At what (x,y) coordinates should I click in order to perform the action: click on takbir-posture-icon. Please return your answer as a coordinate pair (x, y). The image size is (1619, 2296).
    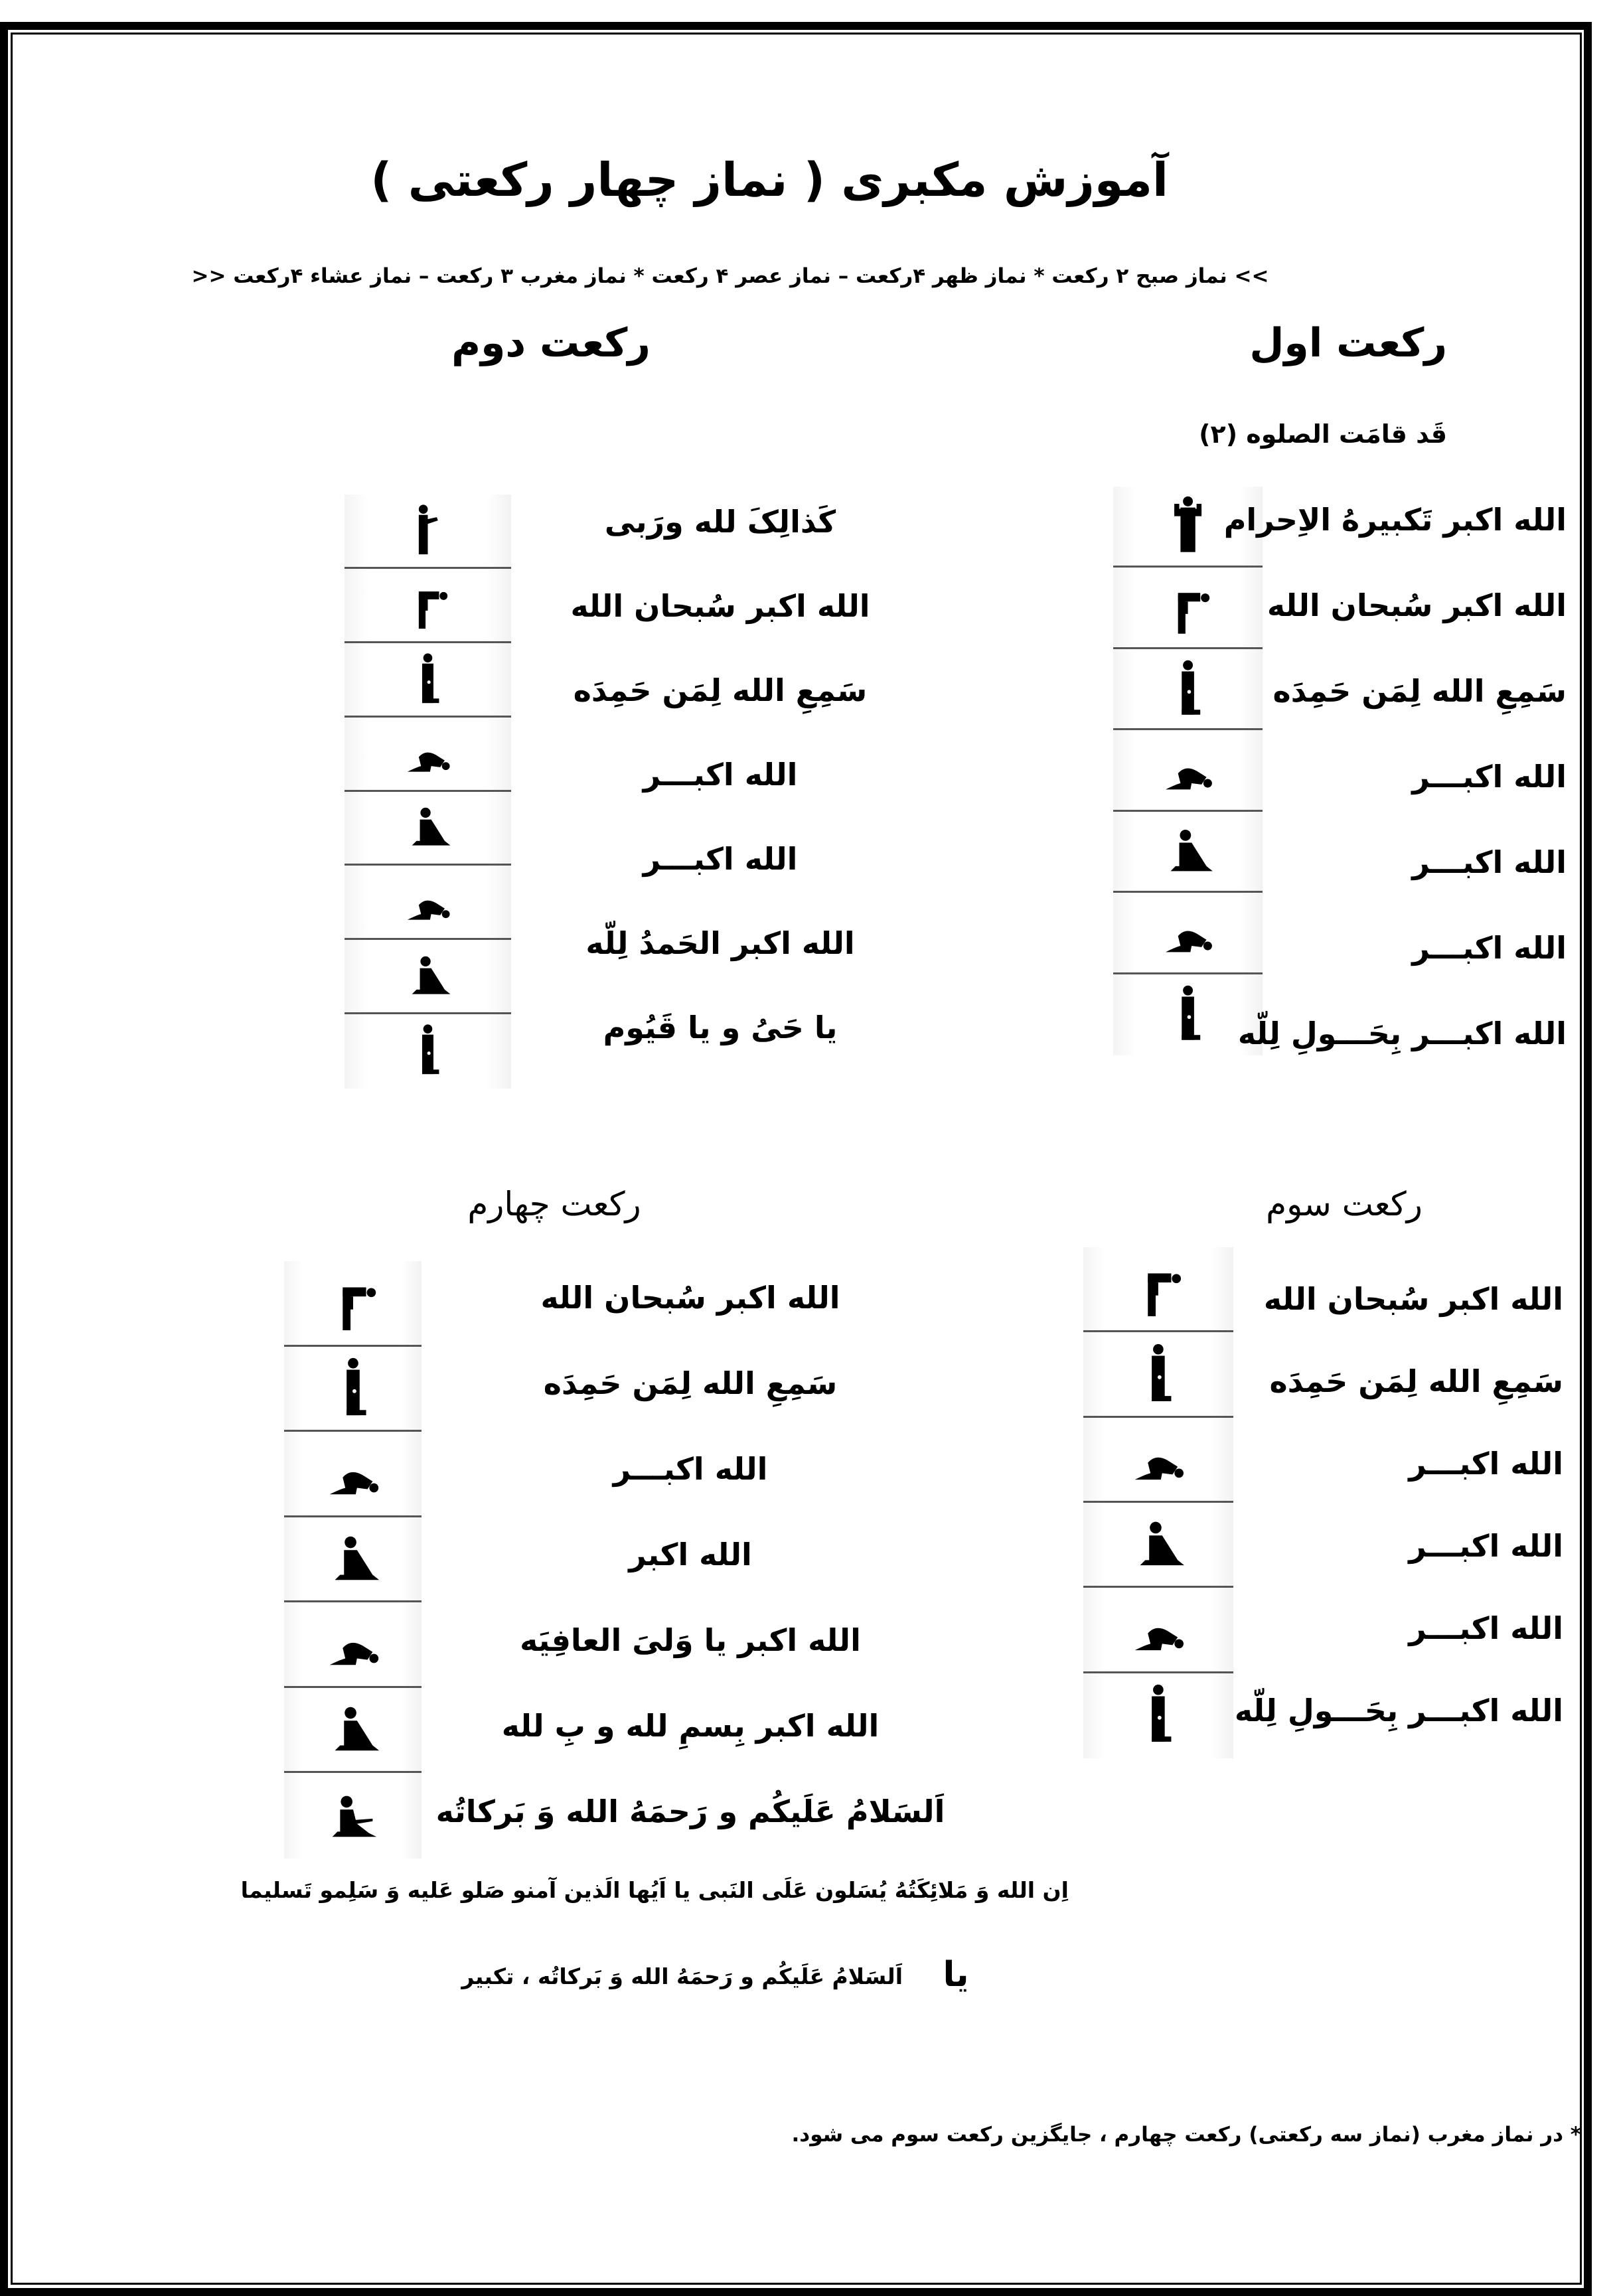
    Looking at the image, I should click on (1187, 524).